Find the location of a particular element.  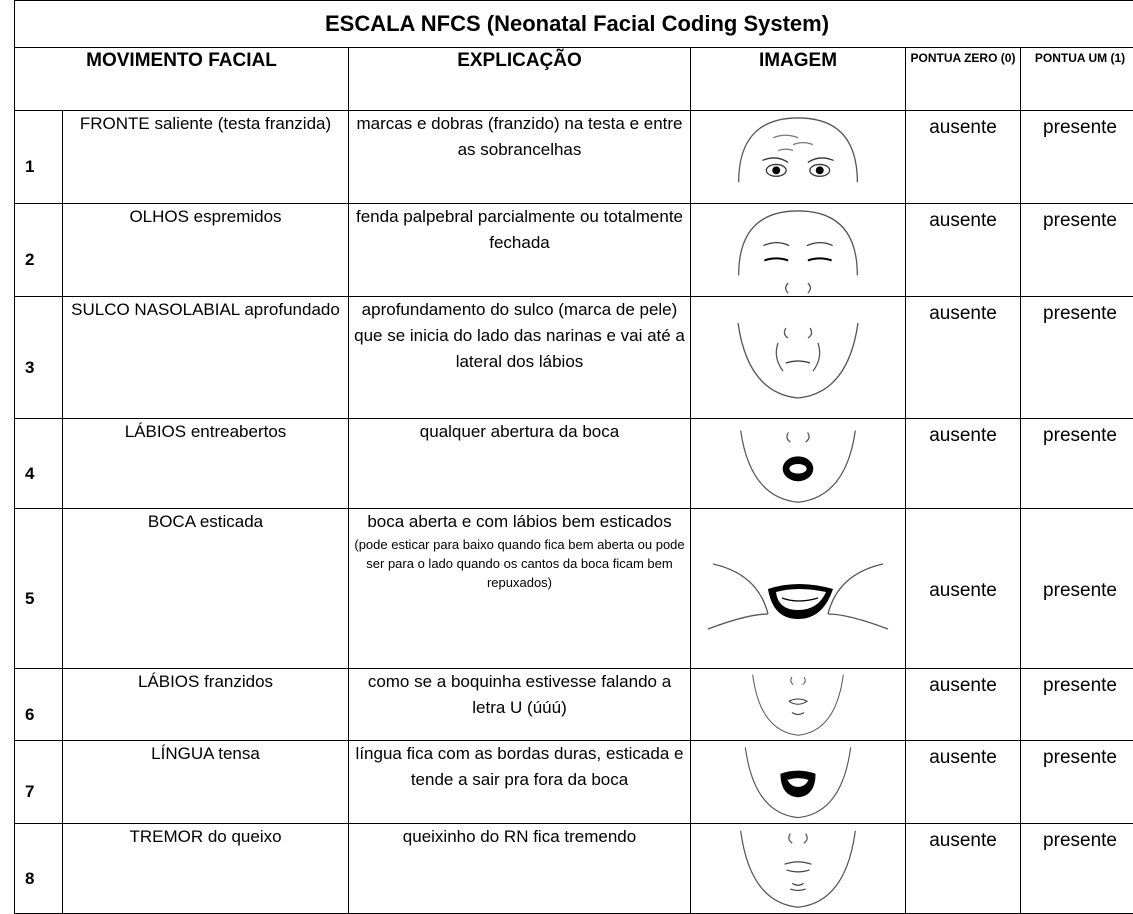

movement-cell: FRONTE saliente (testa franzida) is located at coordinates (206, 157).